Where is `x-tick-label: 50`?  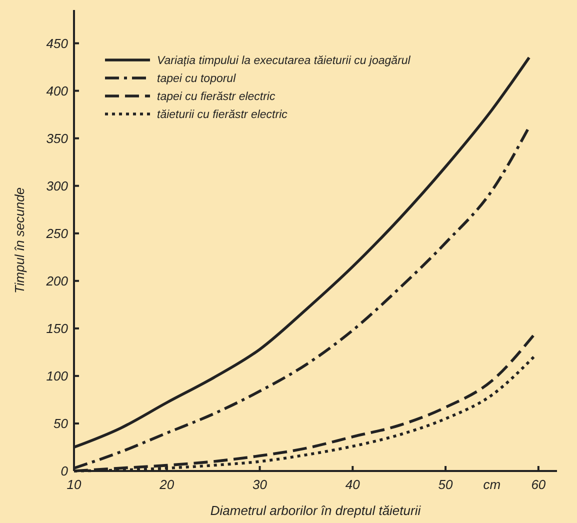 x-tick-label: 50 is located at coordinates (446, 484).